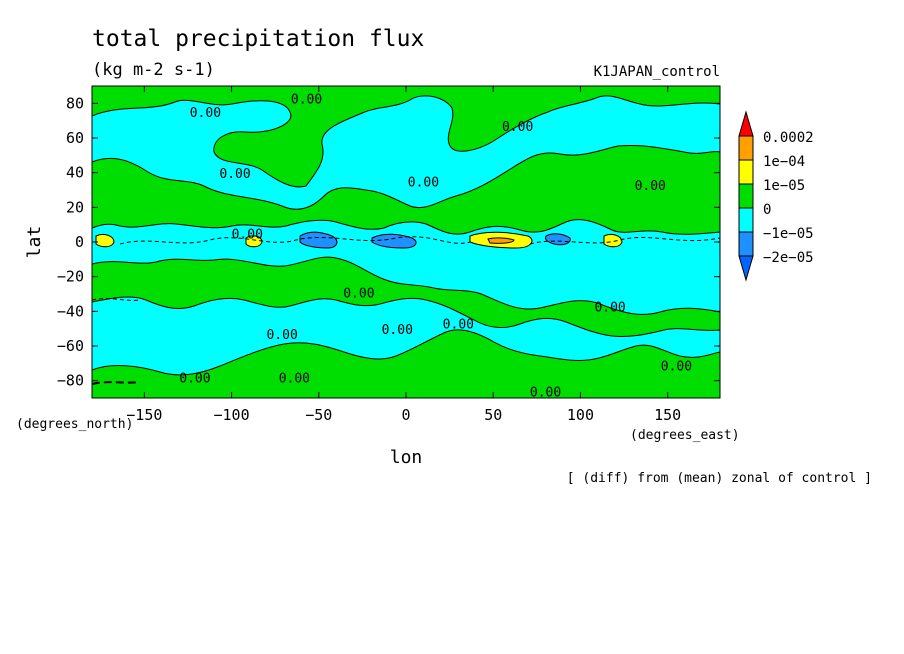 The image size is (904, 654). I want to click on footnote: [ (diff) from (mean) zonal of control ], so click(719, 478).